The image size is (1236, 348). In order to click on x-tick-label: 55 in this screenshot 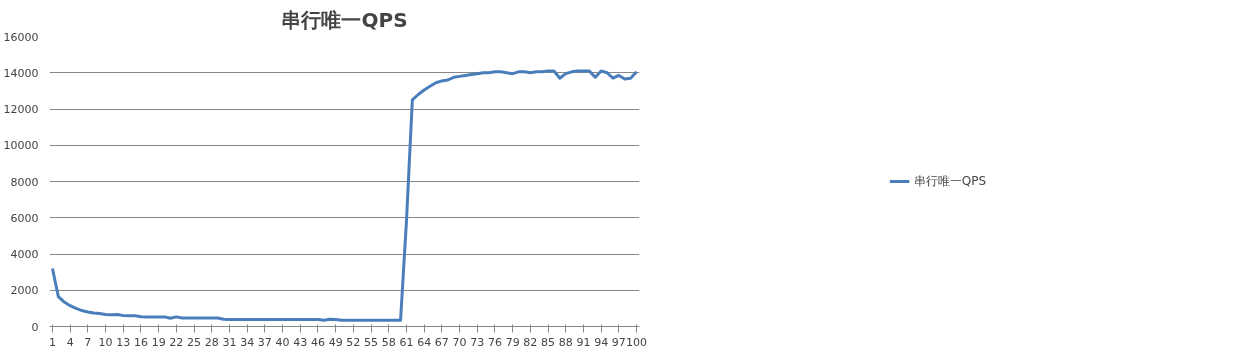, I will do `click(371, 341)`.